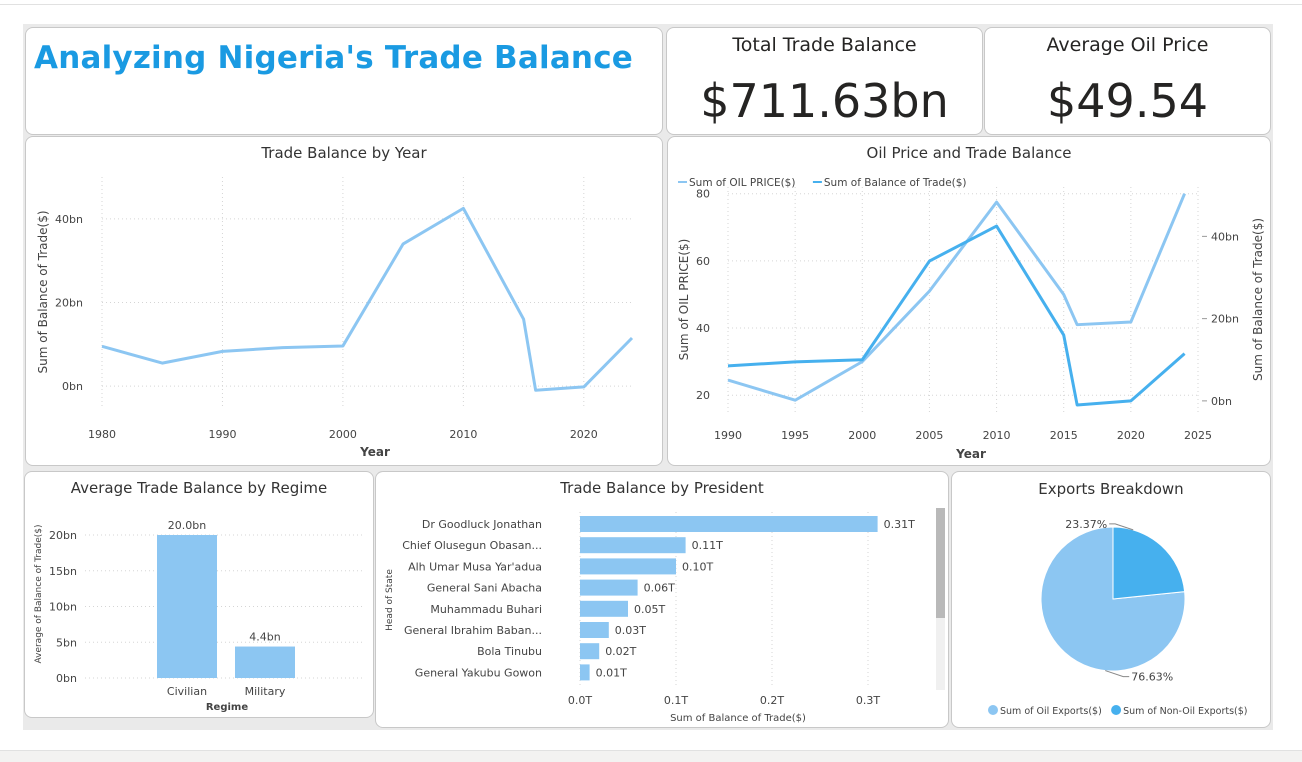  I want to click on oil-price-line, so click(956, 297).